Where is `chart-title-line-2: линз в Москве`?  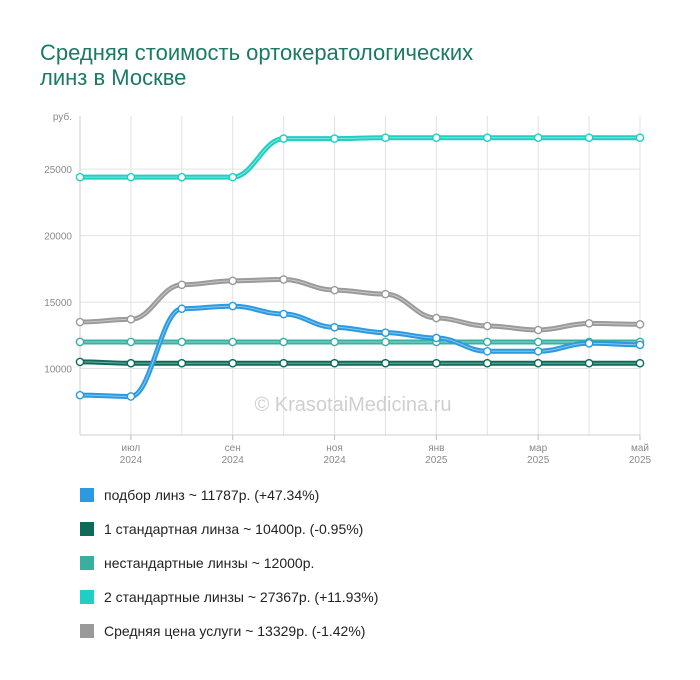
chart-title-line-2: линз в Москве is located at coordinates (113, 77).